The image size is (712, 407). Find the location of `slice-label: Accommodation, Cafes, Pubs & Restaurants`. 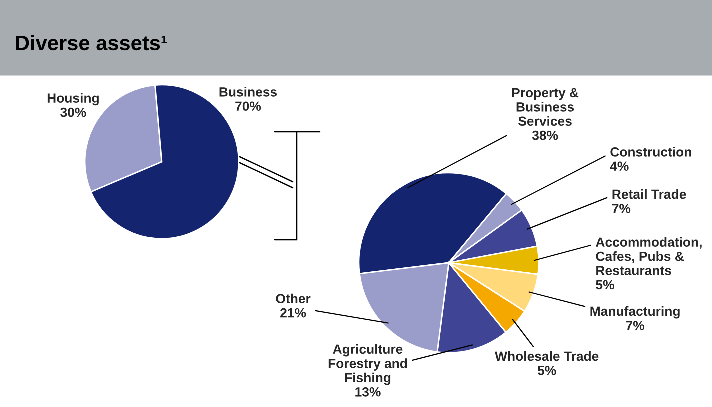

slice-label: Accommodation, Cafes, Pubs & Restaurants is located at coordinates (649, 256).